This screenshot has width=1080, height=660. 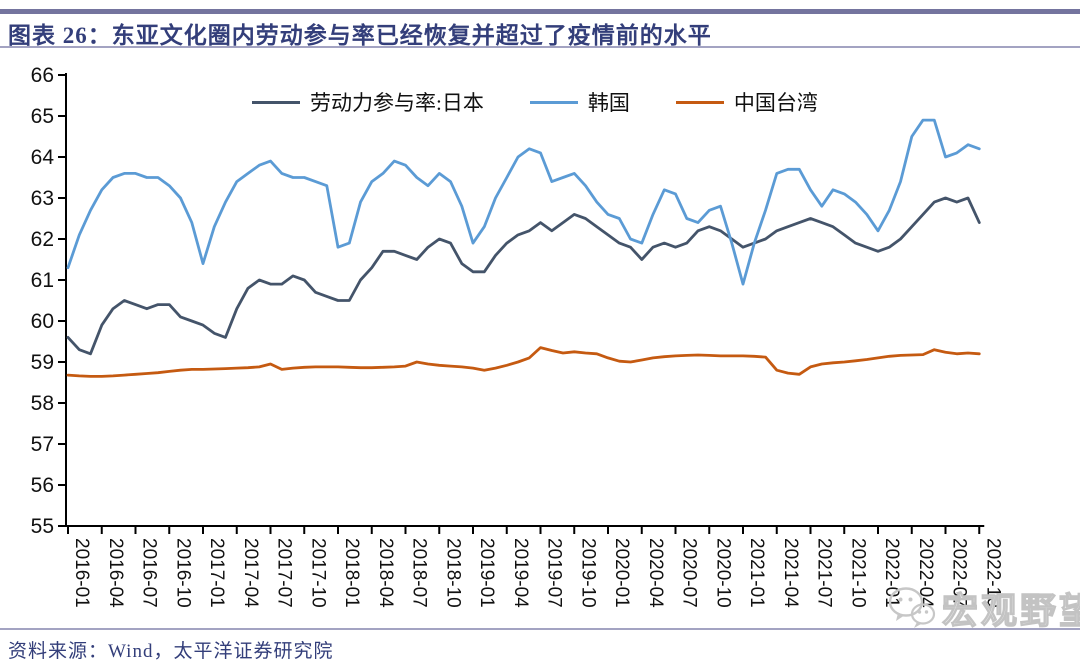 I want to click on chart-legend: 劳动力参与率:日本 韩国 中国台湾, so click(x=535, y=102).